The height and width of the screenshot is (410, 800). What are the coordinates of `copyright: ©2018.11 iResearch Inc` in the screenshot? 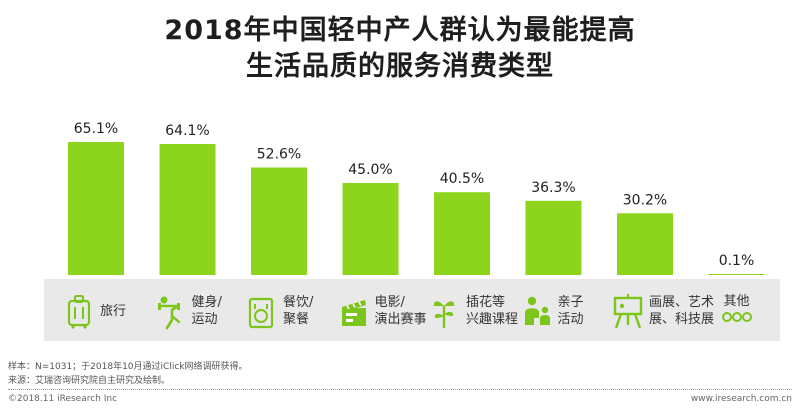 It's located at (63, 399).